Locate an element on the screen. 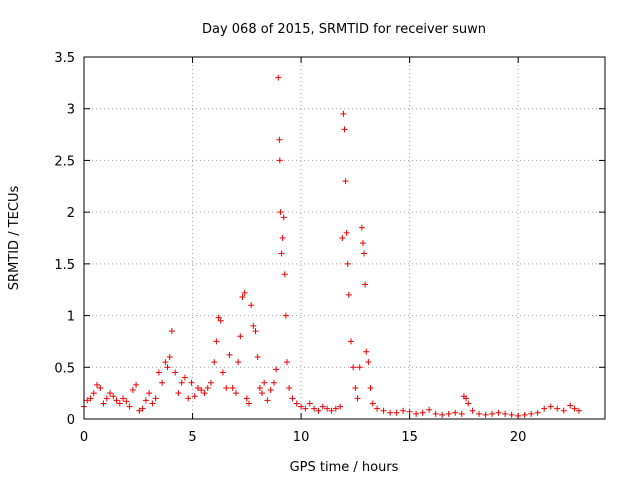  x-tick-label: 20 is located at coordinates (518, 437).